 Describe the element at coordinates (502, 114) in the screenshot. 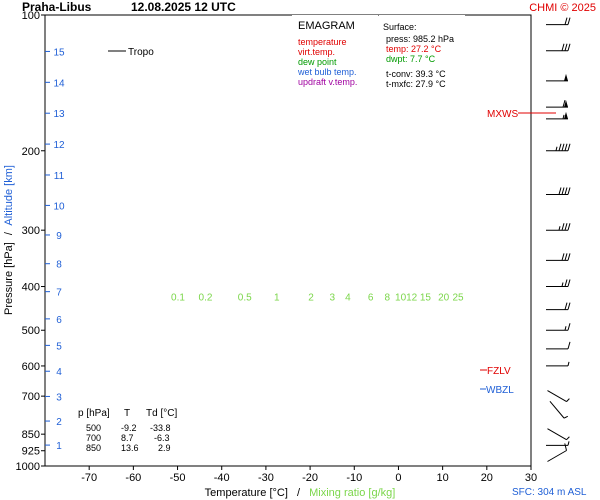

I see `mxws-label: MXWS` at that location.